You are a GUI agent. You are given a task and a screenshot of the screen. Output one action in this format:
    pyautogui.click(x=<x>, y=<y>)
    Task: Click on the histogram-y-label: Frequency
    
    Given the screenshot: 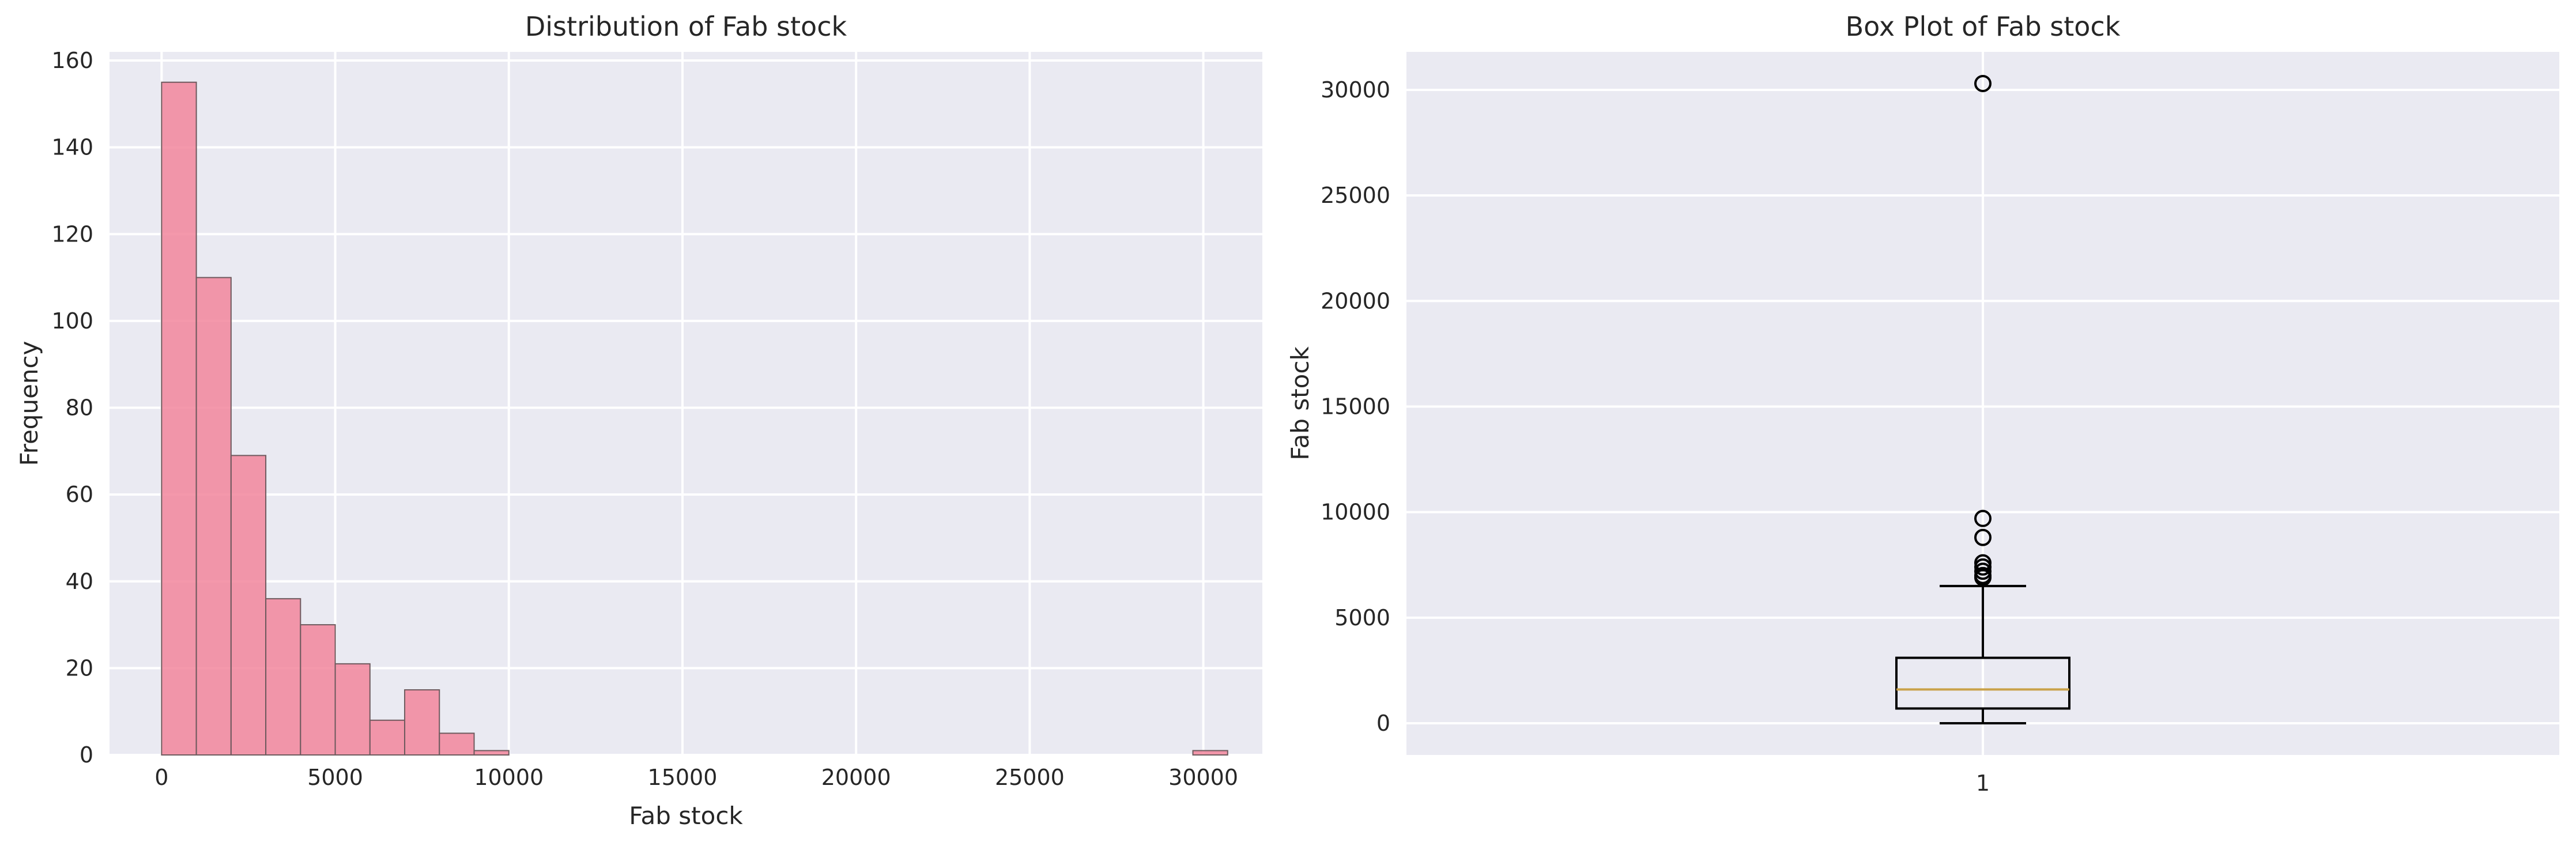 What is the action you would take?
    pyautogui.click(x=29, y=404)
    